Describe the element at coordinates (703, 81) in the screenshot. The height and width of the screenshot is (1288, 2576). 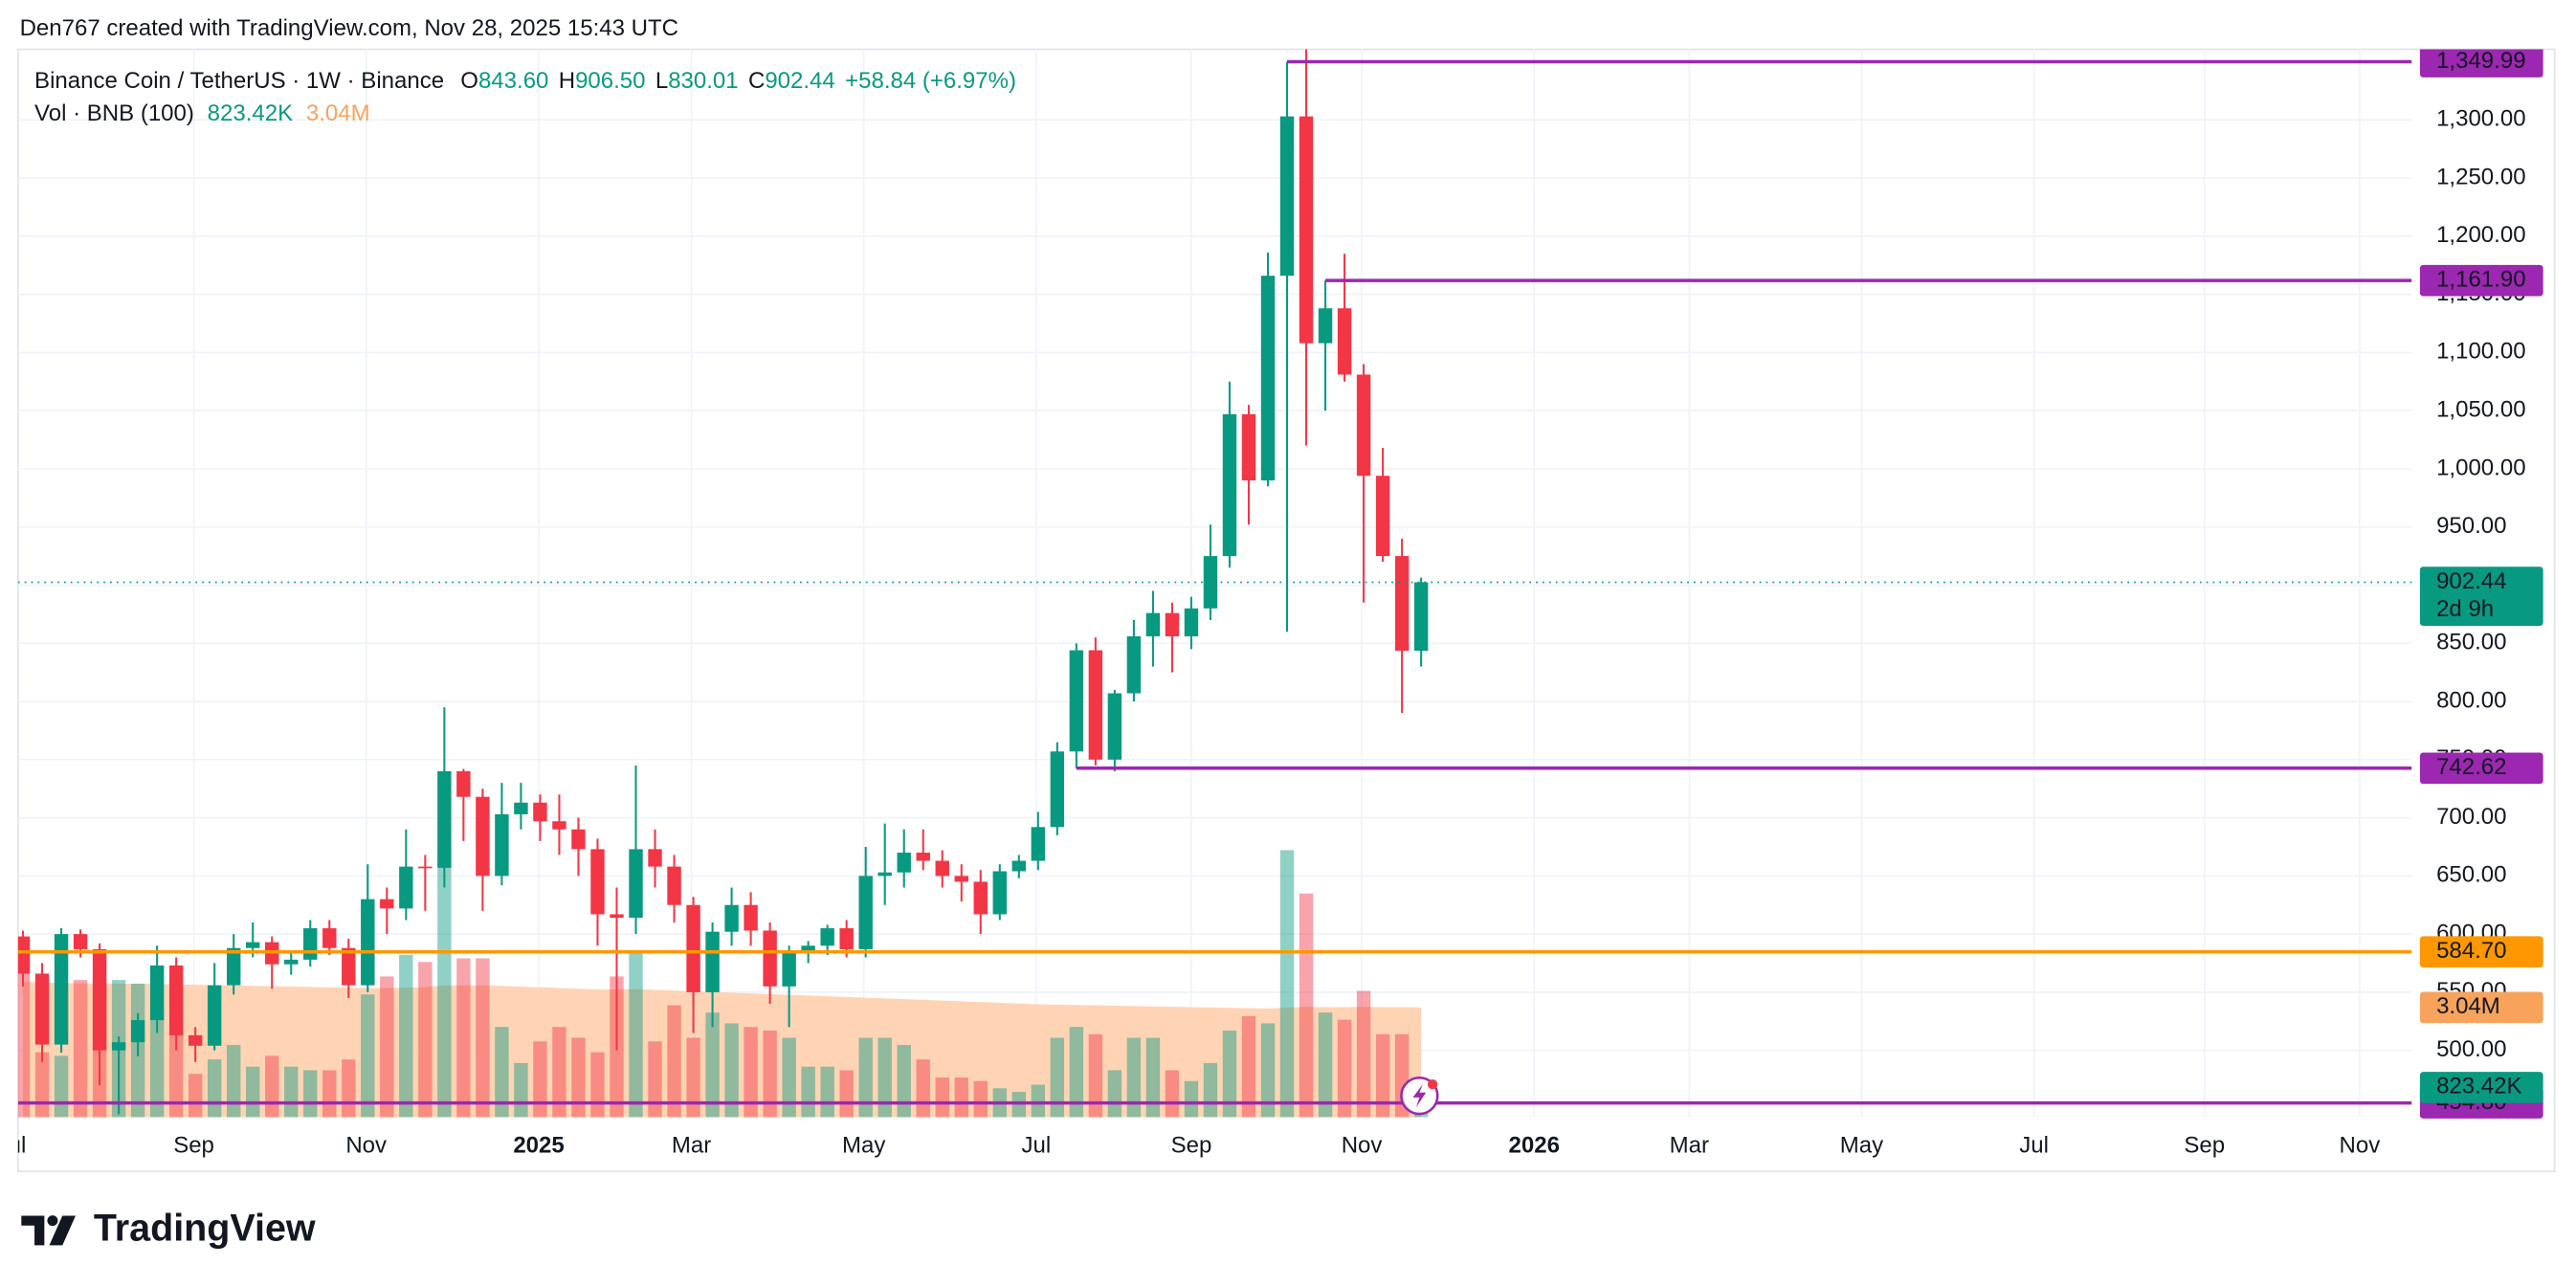
I see `legend-value: 830.01` at that location.